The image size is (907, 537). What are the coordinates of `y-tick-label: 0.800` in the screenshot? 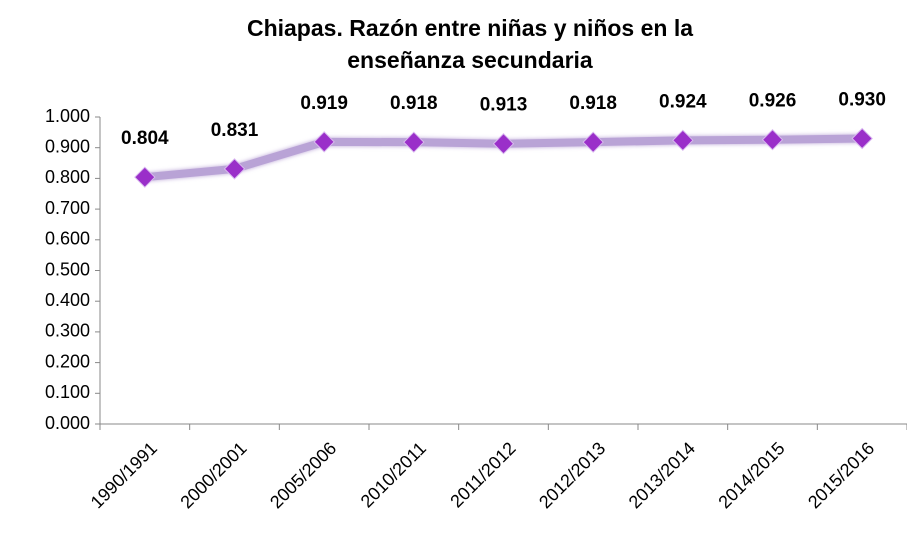 It's located at (67, 177).